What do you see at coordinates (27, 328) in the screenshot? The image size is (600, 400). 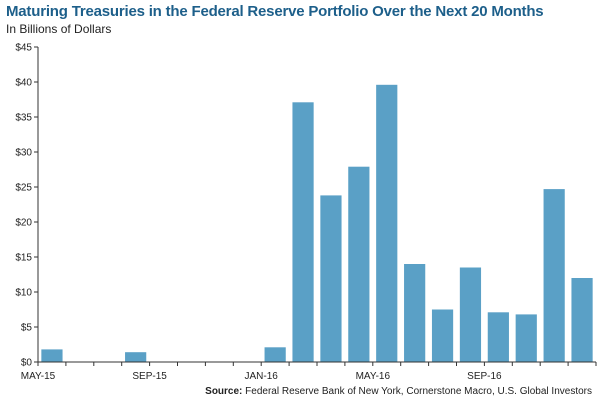 I see `y-tick-label: $5` at bounding box center [27, 328].